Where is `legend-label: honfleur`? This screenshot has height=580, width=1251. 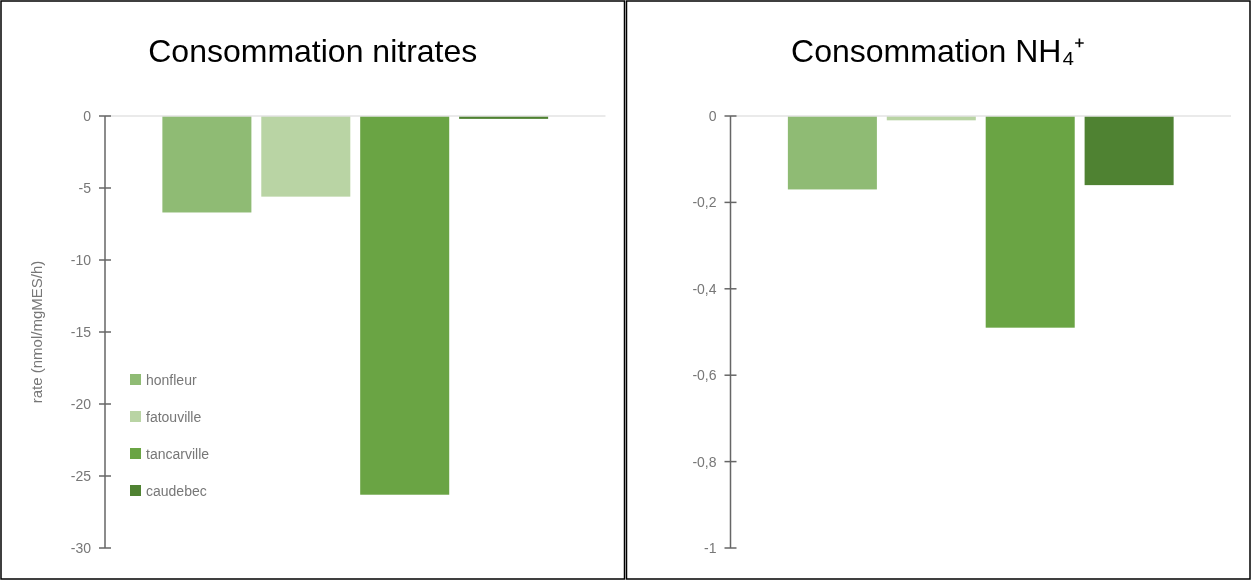
legend-label: honfleur is located at coordinates (171, 379).